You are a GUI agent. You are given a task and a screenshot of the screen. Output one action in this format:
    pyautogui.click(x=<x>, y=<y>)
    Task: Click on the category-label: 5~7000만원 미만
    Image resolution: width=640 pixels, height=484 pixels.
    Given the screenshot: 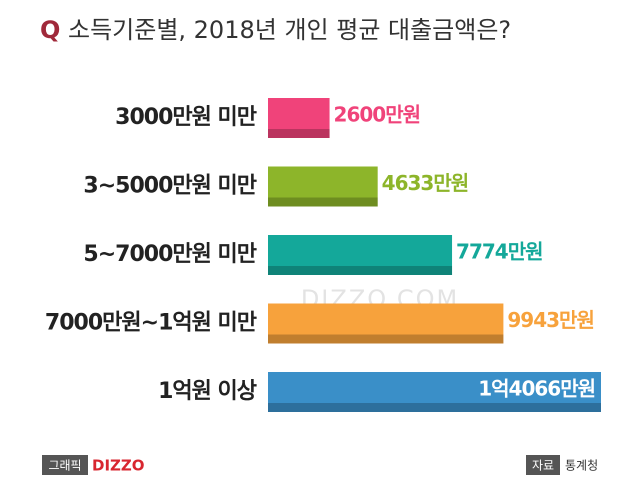 What is the action you would take?
    pyautogui.click(x=169, y=254)
    